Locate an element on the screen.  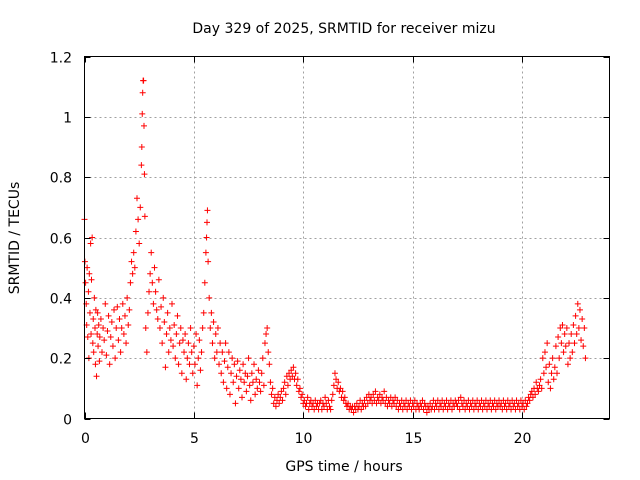
y-tick-label: 1 is located at coordinates (67, 119).